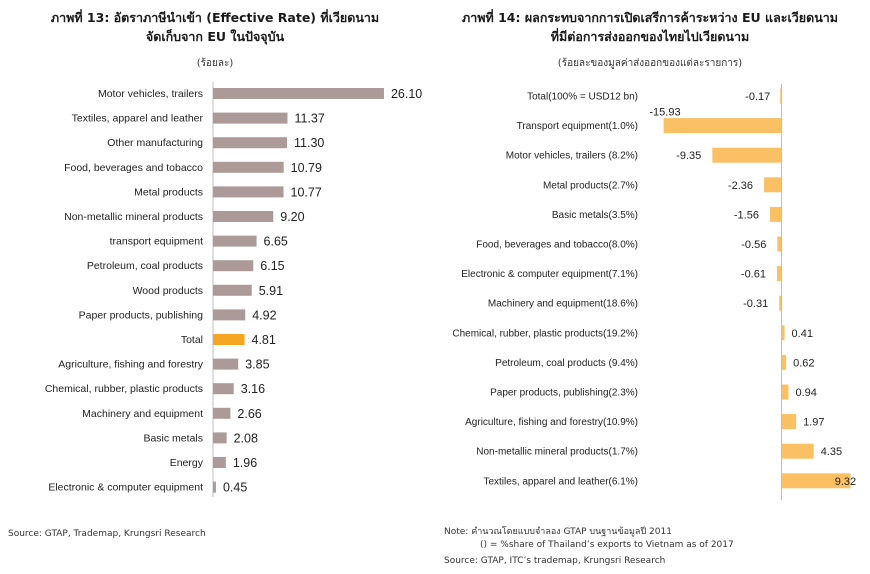 Image resolution: width=870 pixels, height=574 pixels. What do you see at coordinates (245, 463) in the screenshot?
I see `chart13-value-label: 1.96` at bounding box center [245, 463].